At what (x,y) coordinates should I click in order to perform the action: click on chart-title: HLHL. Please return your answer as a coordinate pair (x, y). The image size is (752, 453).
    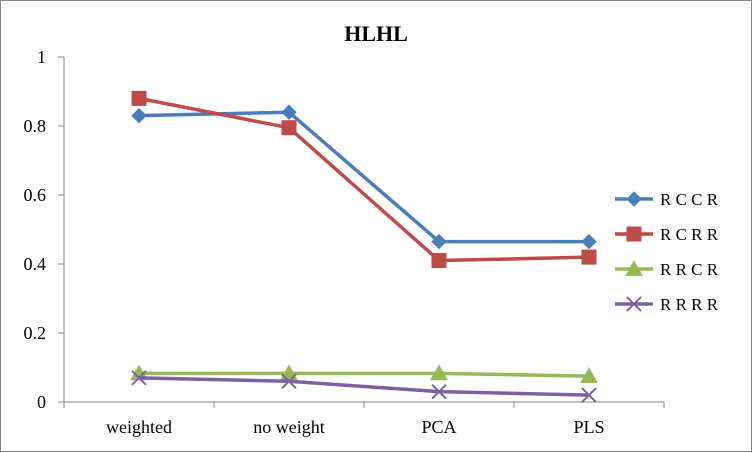
    Looking at the image, I should click on (376, 33).